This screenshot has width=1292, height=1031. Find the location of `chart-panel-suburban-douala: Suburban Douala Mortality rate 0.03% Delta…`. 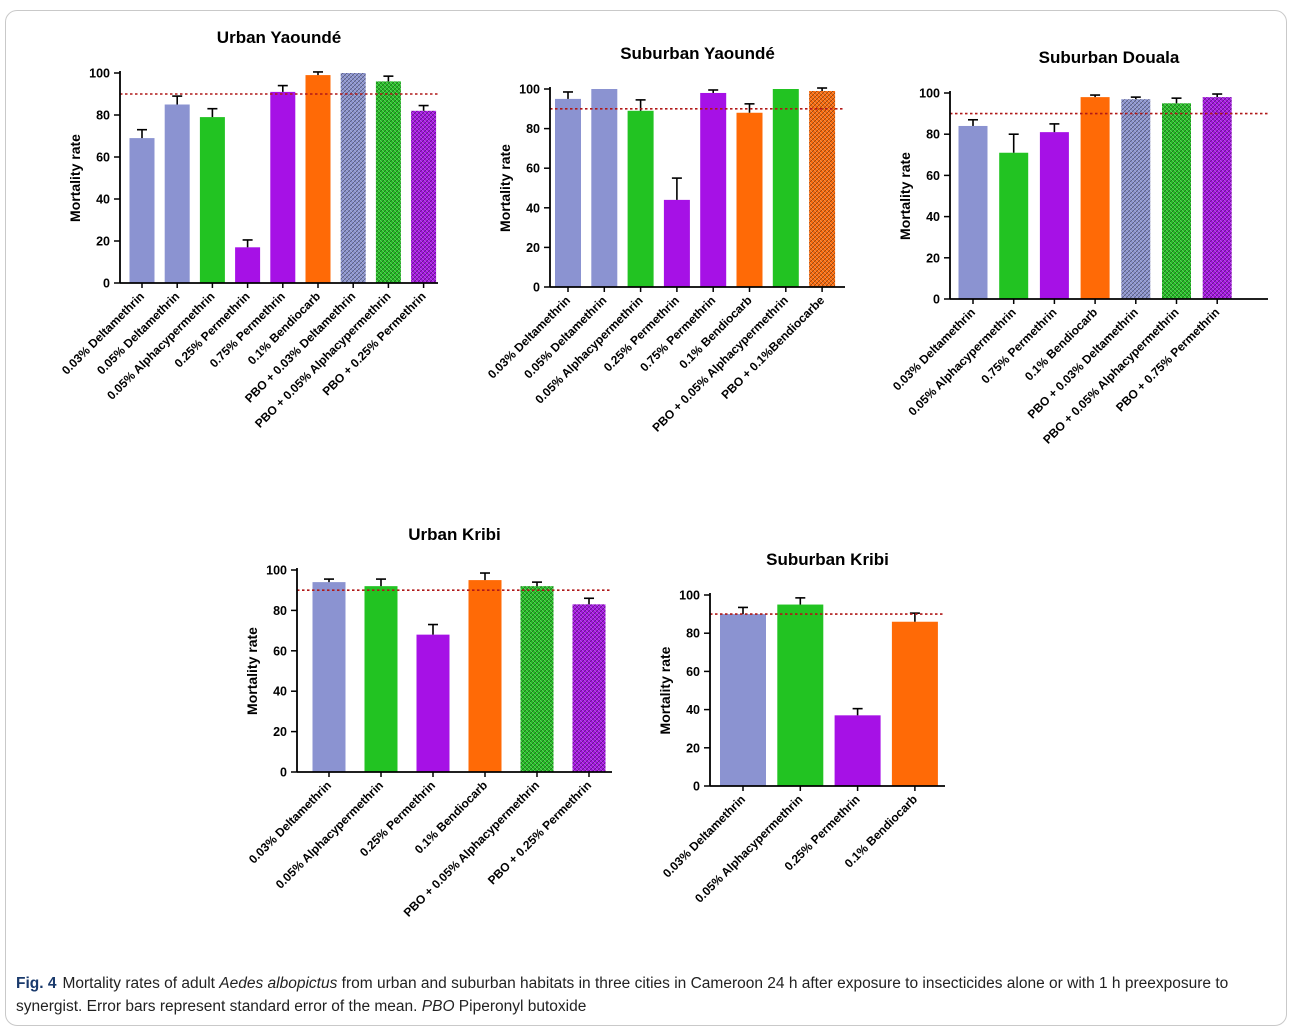

chart-panel-suburban-douala: Suburban Douala Mortality rate 0.03% Delta… is located at coordinates (1070, 247).